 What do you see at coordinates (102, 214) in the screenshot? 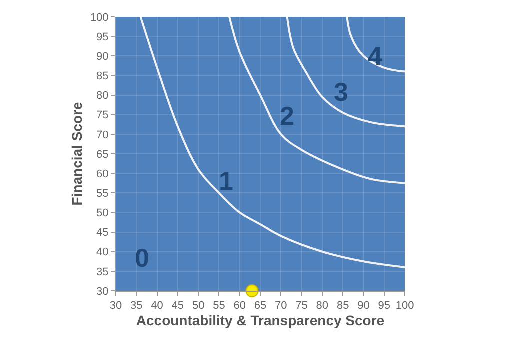
I see `y-tick-label: 50` at bounding box center [102, 214].